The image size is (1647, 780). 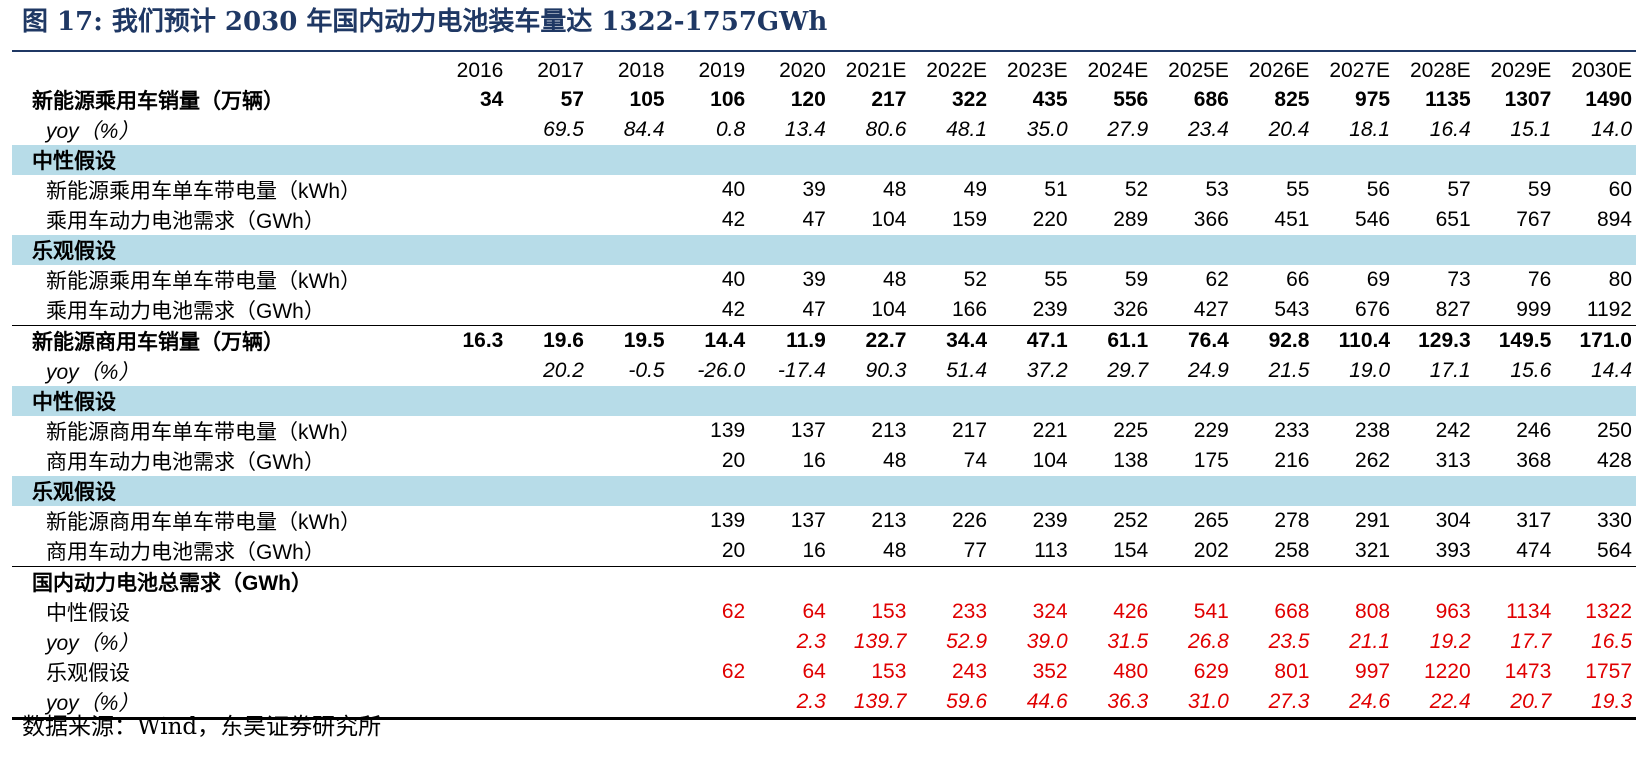 I want to click on value-cell: 106, so click(x=728, y=99).